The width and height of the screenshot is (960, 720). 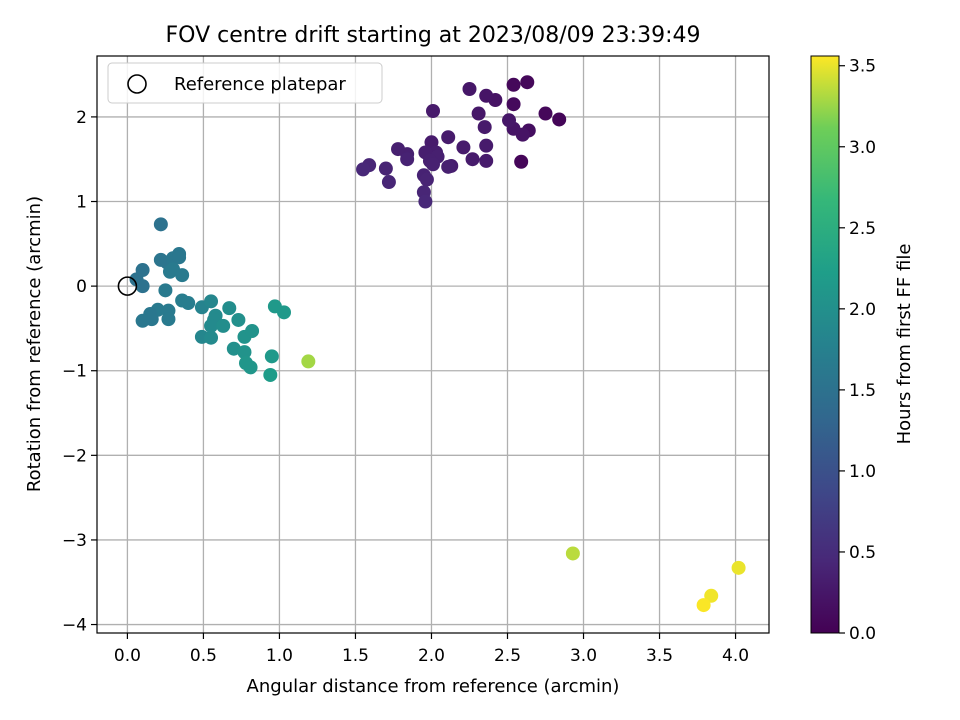 I want to click on colorbar-tick-label: 1.5, so click(x=862, y=391).